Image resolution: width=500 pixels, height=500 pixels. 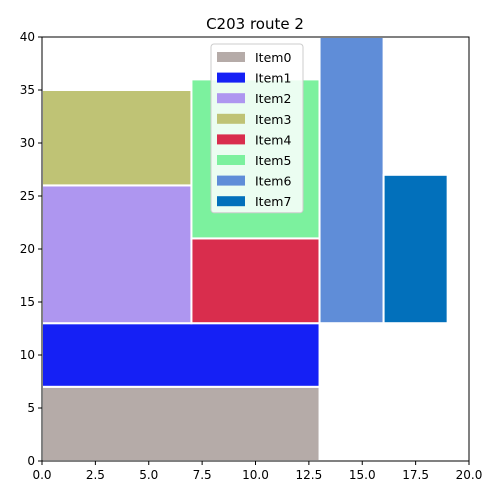 I want to click on bar-item2, so click(x=117, y=254).